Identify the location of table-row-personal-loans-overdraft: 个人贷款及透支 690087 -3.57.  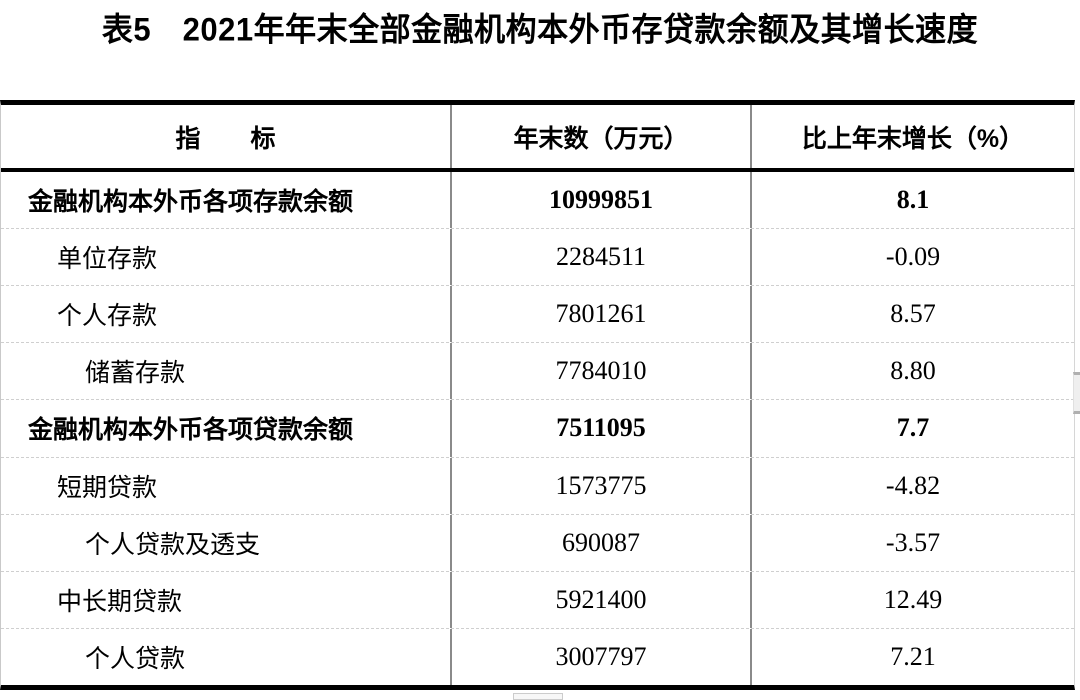
(537, 542).